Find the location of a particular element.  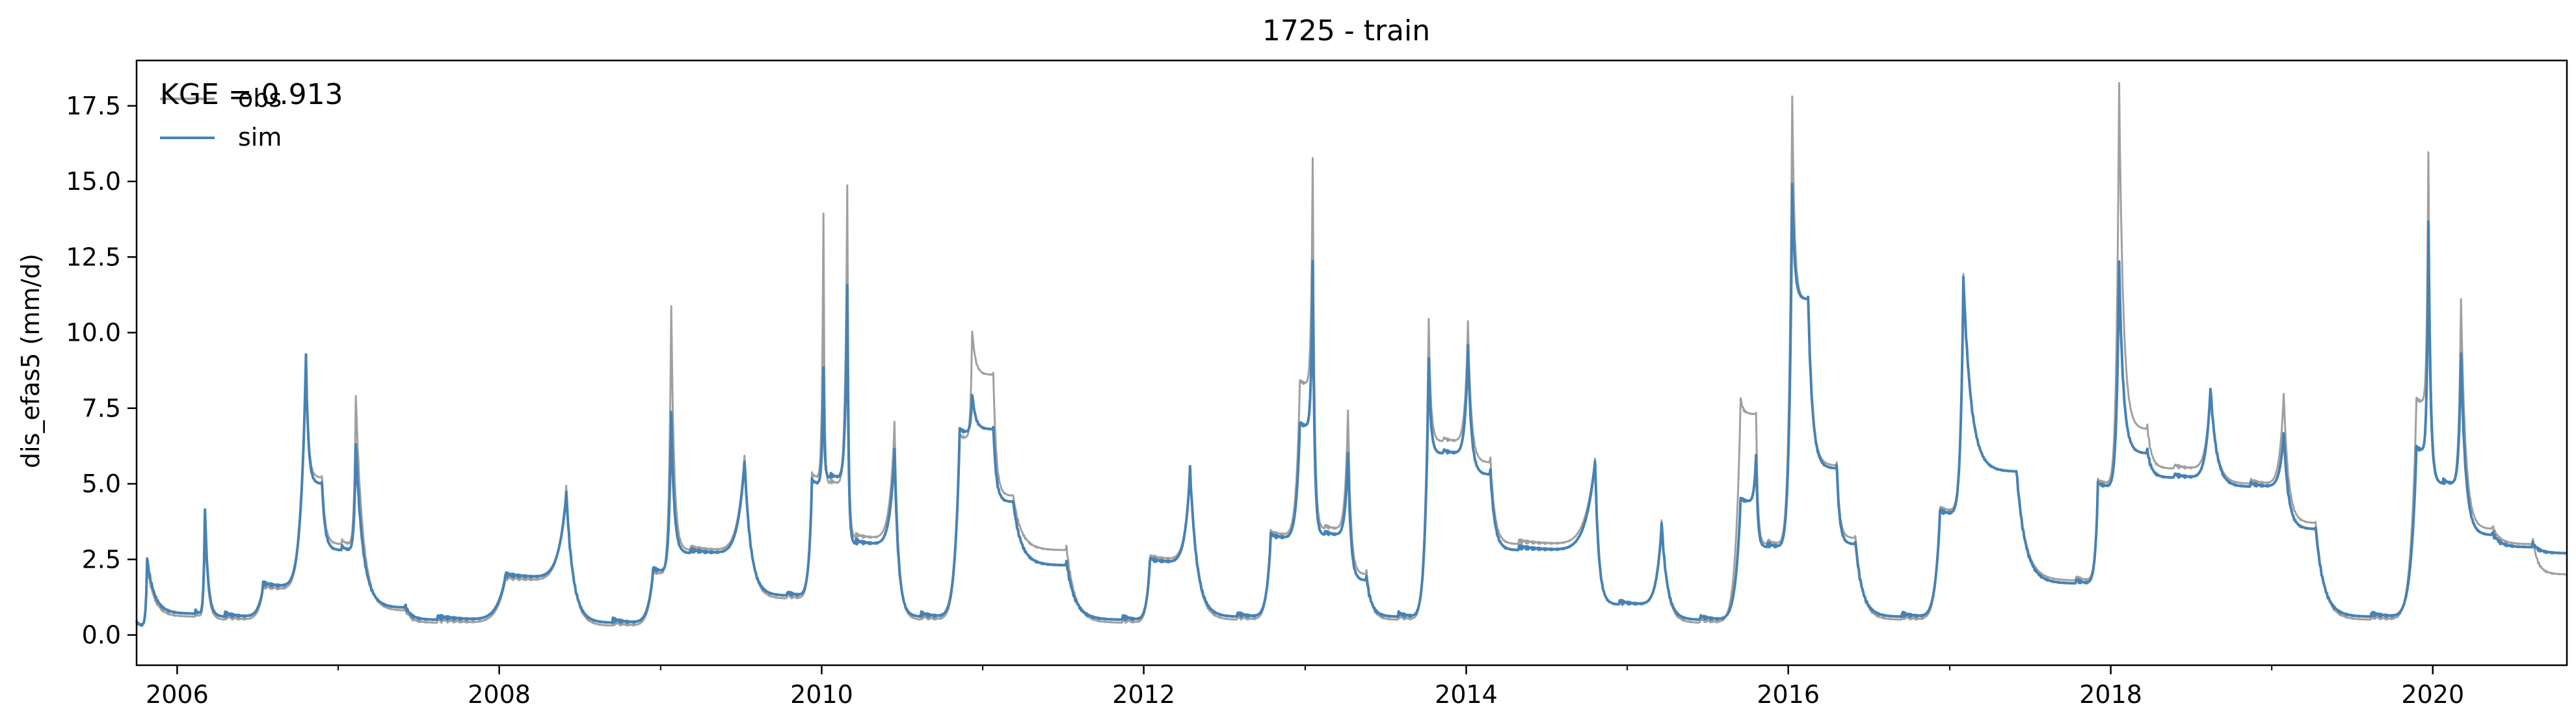

legend: obs sim is located at coordinates (221, 118).